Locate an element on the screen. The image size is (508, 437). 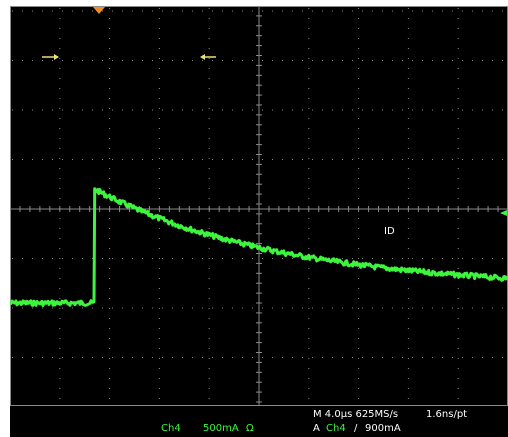
resolution-readout: 1.6ns/pt is located at coordinates (447, 414).